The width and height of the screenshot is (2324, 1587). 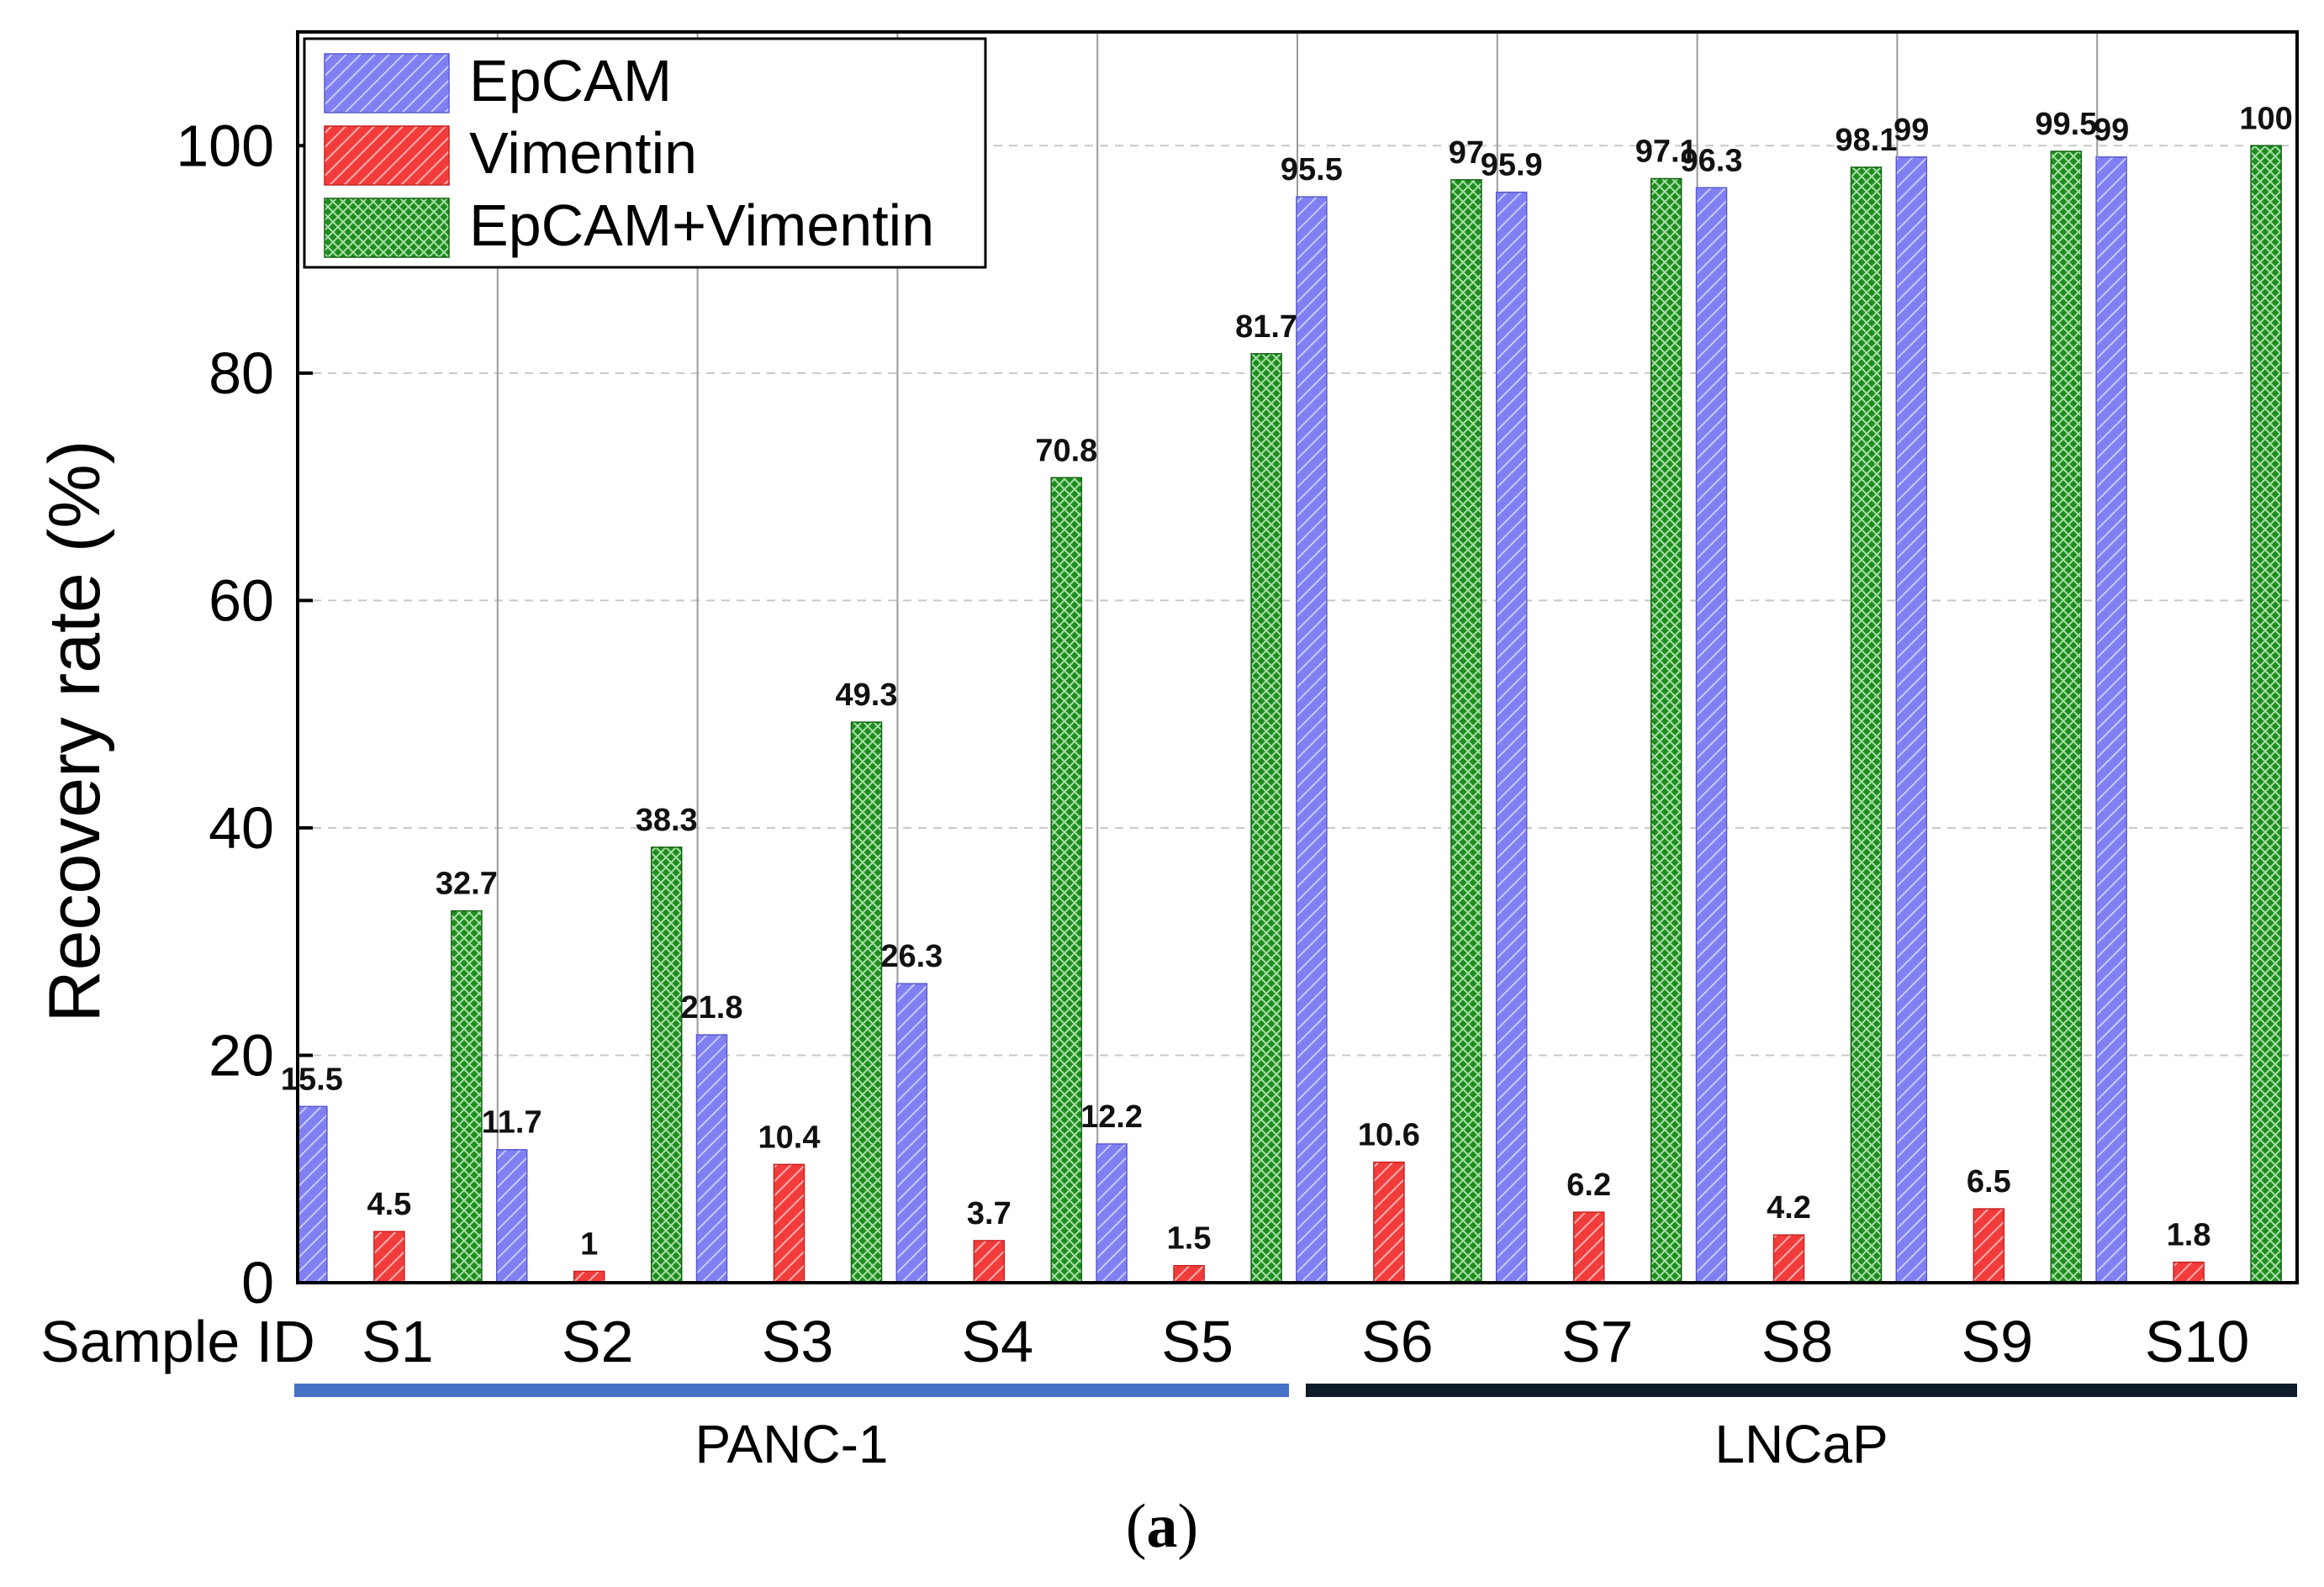 What do you see at coordinates (1866, 140) in the screenshot?
I see `data-label: 98.1` at bounding box center [1866, 140].